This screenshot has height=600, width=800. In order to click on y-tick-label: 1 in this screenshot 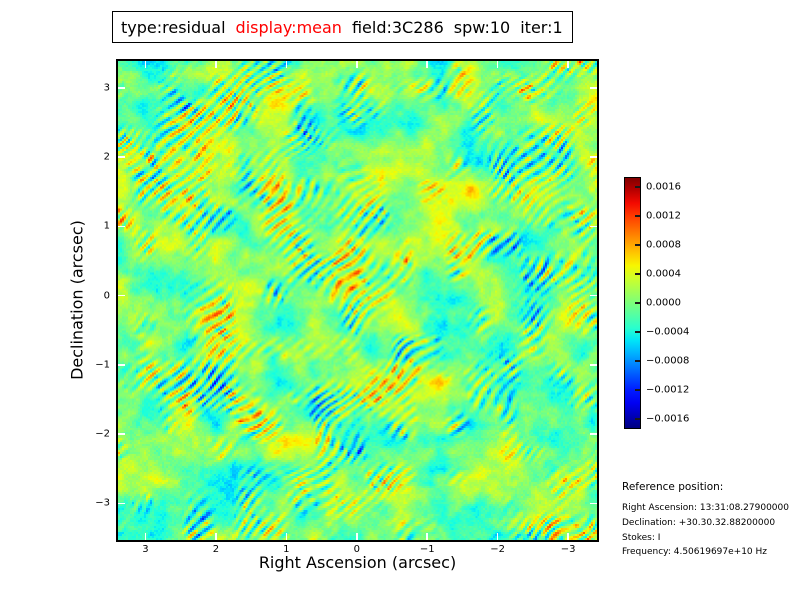, I will do `click(106, 226)`.